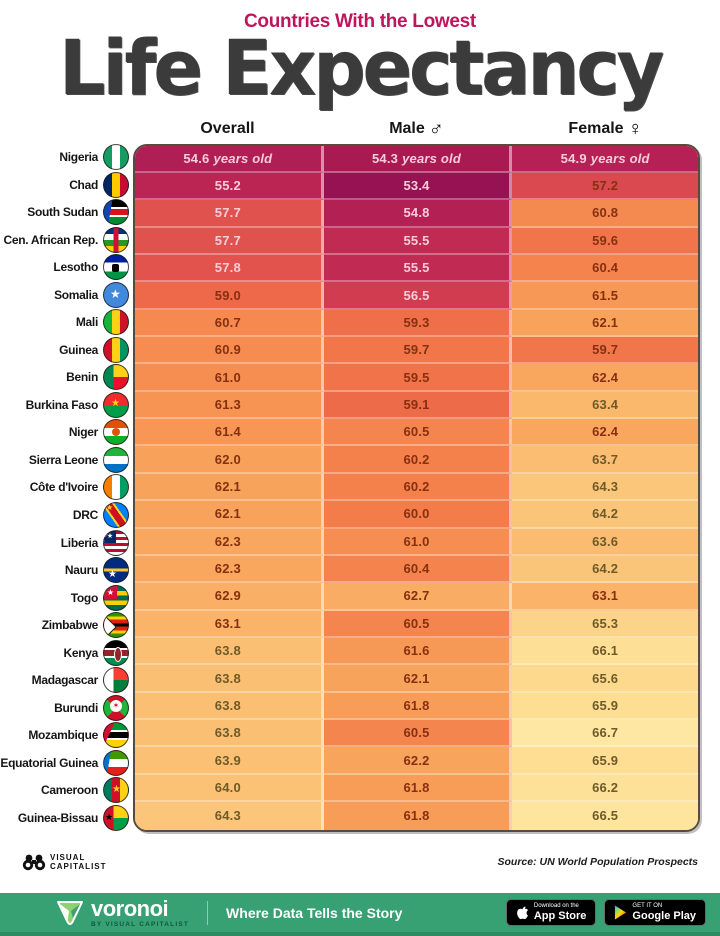  What do you see at coordinates (360, 21) in the screenshot?
I see `chart-subtitle: Countries With the Lowest` at bounding box center [360, 21].